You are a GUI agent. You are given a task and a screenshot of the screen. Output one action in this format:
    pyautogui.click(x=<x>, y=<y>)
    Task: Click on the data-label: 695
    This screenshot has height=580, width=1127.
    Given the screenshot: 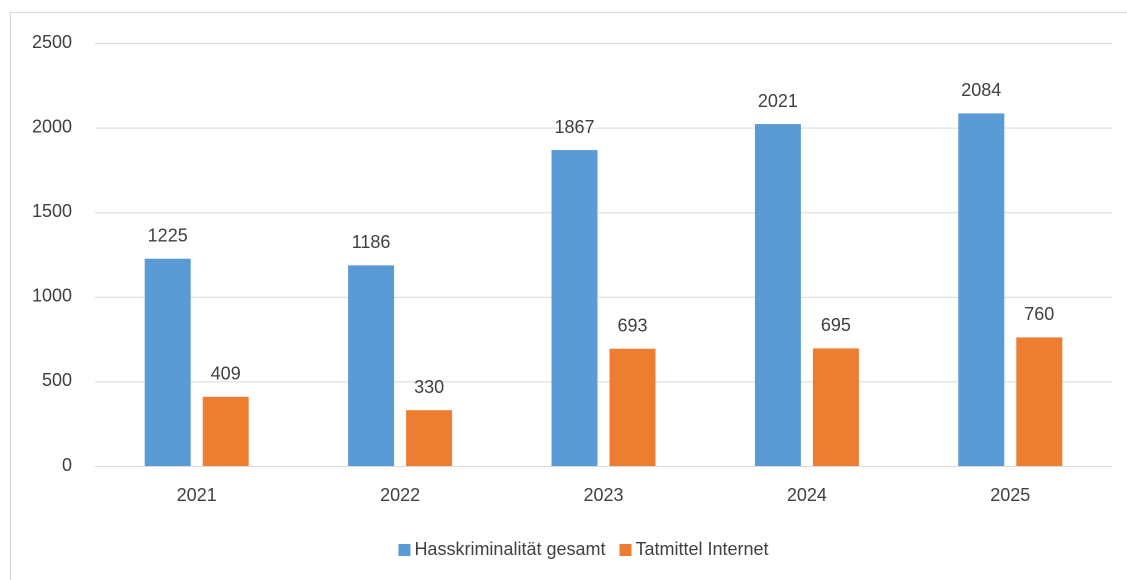 What is the action you would take?
    pyautogui.click(x=836, y=325)
    